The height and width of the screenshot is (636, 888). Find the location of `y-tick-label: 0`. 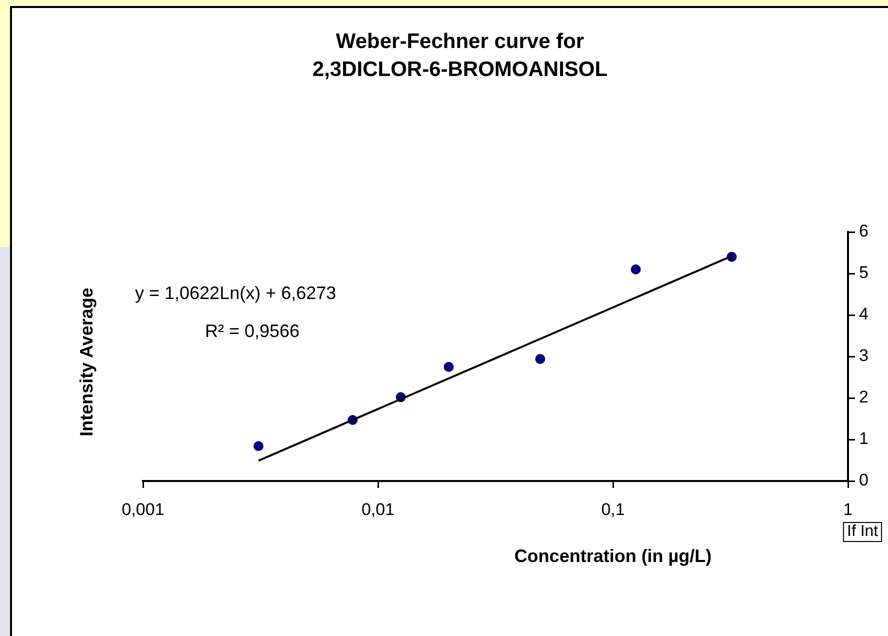

y-tick-label: 0 is located at coordinates (863, 480).